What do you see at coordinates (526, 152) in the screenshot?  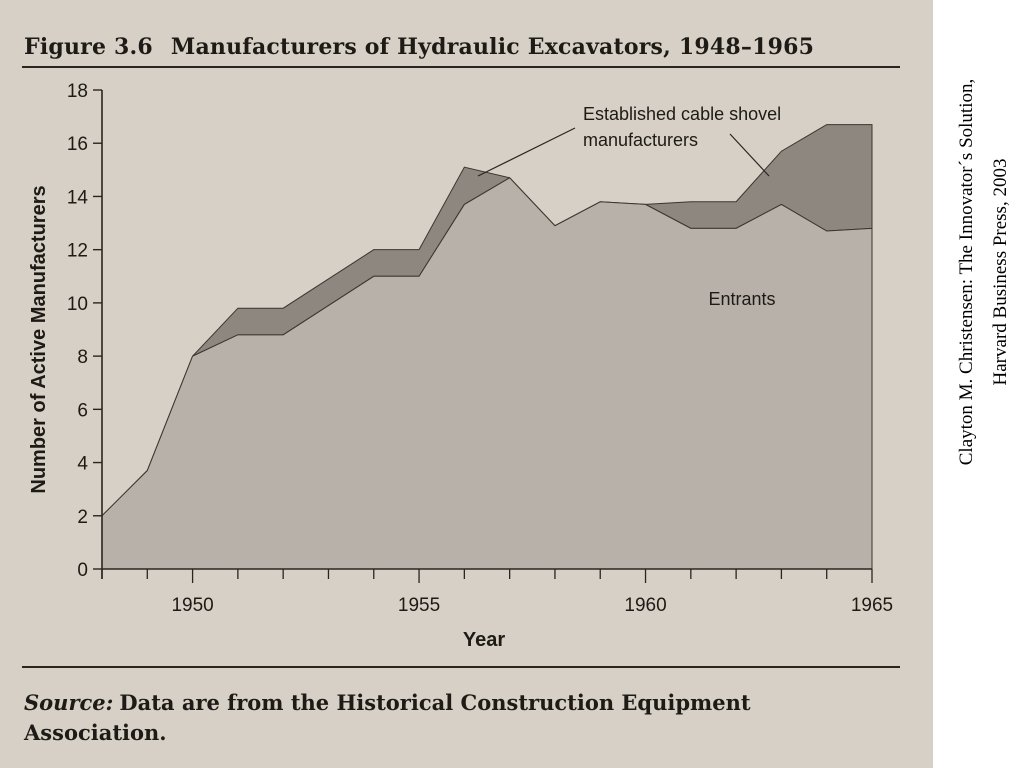 I see `annotation-leader-left` at bounding box center [526, 152].